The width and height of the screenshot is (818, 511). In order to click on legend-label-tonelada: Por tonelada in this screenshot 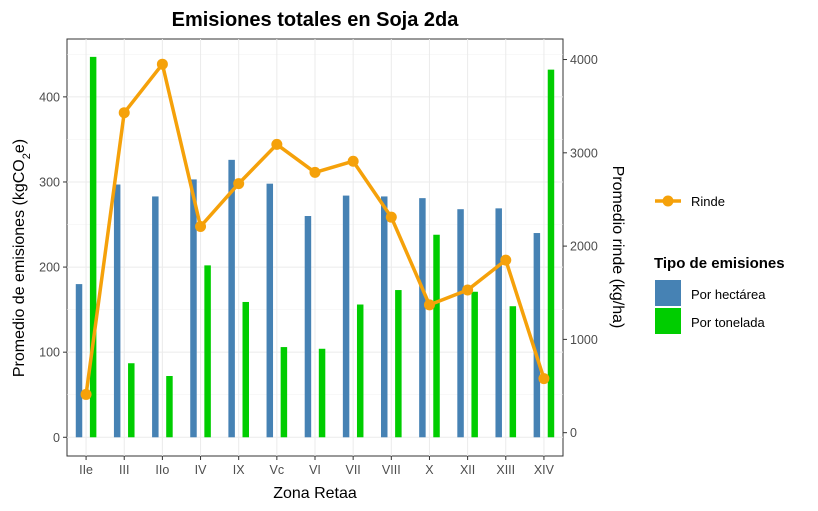, I will do `click(728, 322)`.